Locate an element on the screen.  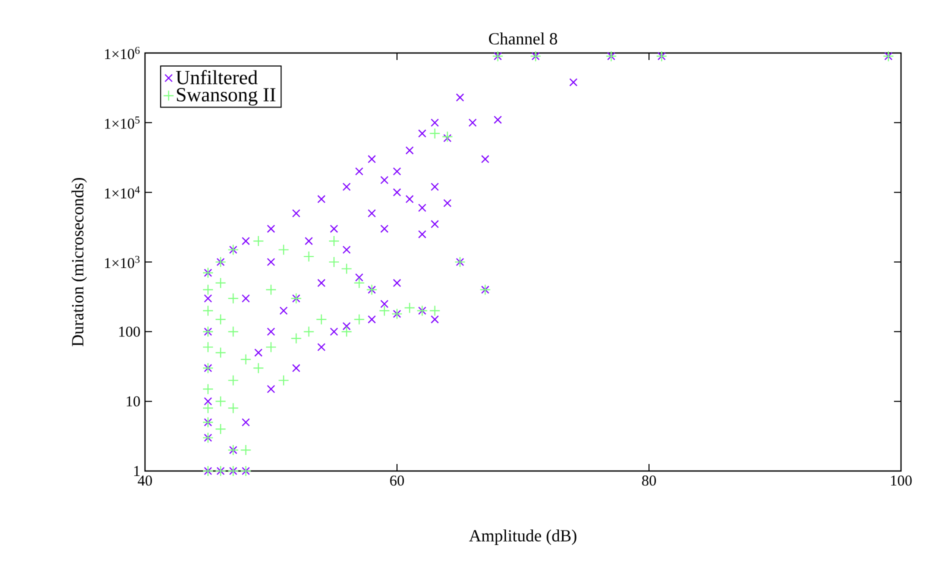
y-tick-label: 1×10$^{5}$ is located at coordinates (122, 122).